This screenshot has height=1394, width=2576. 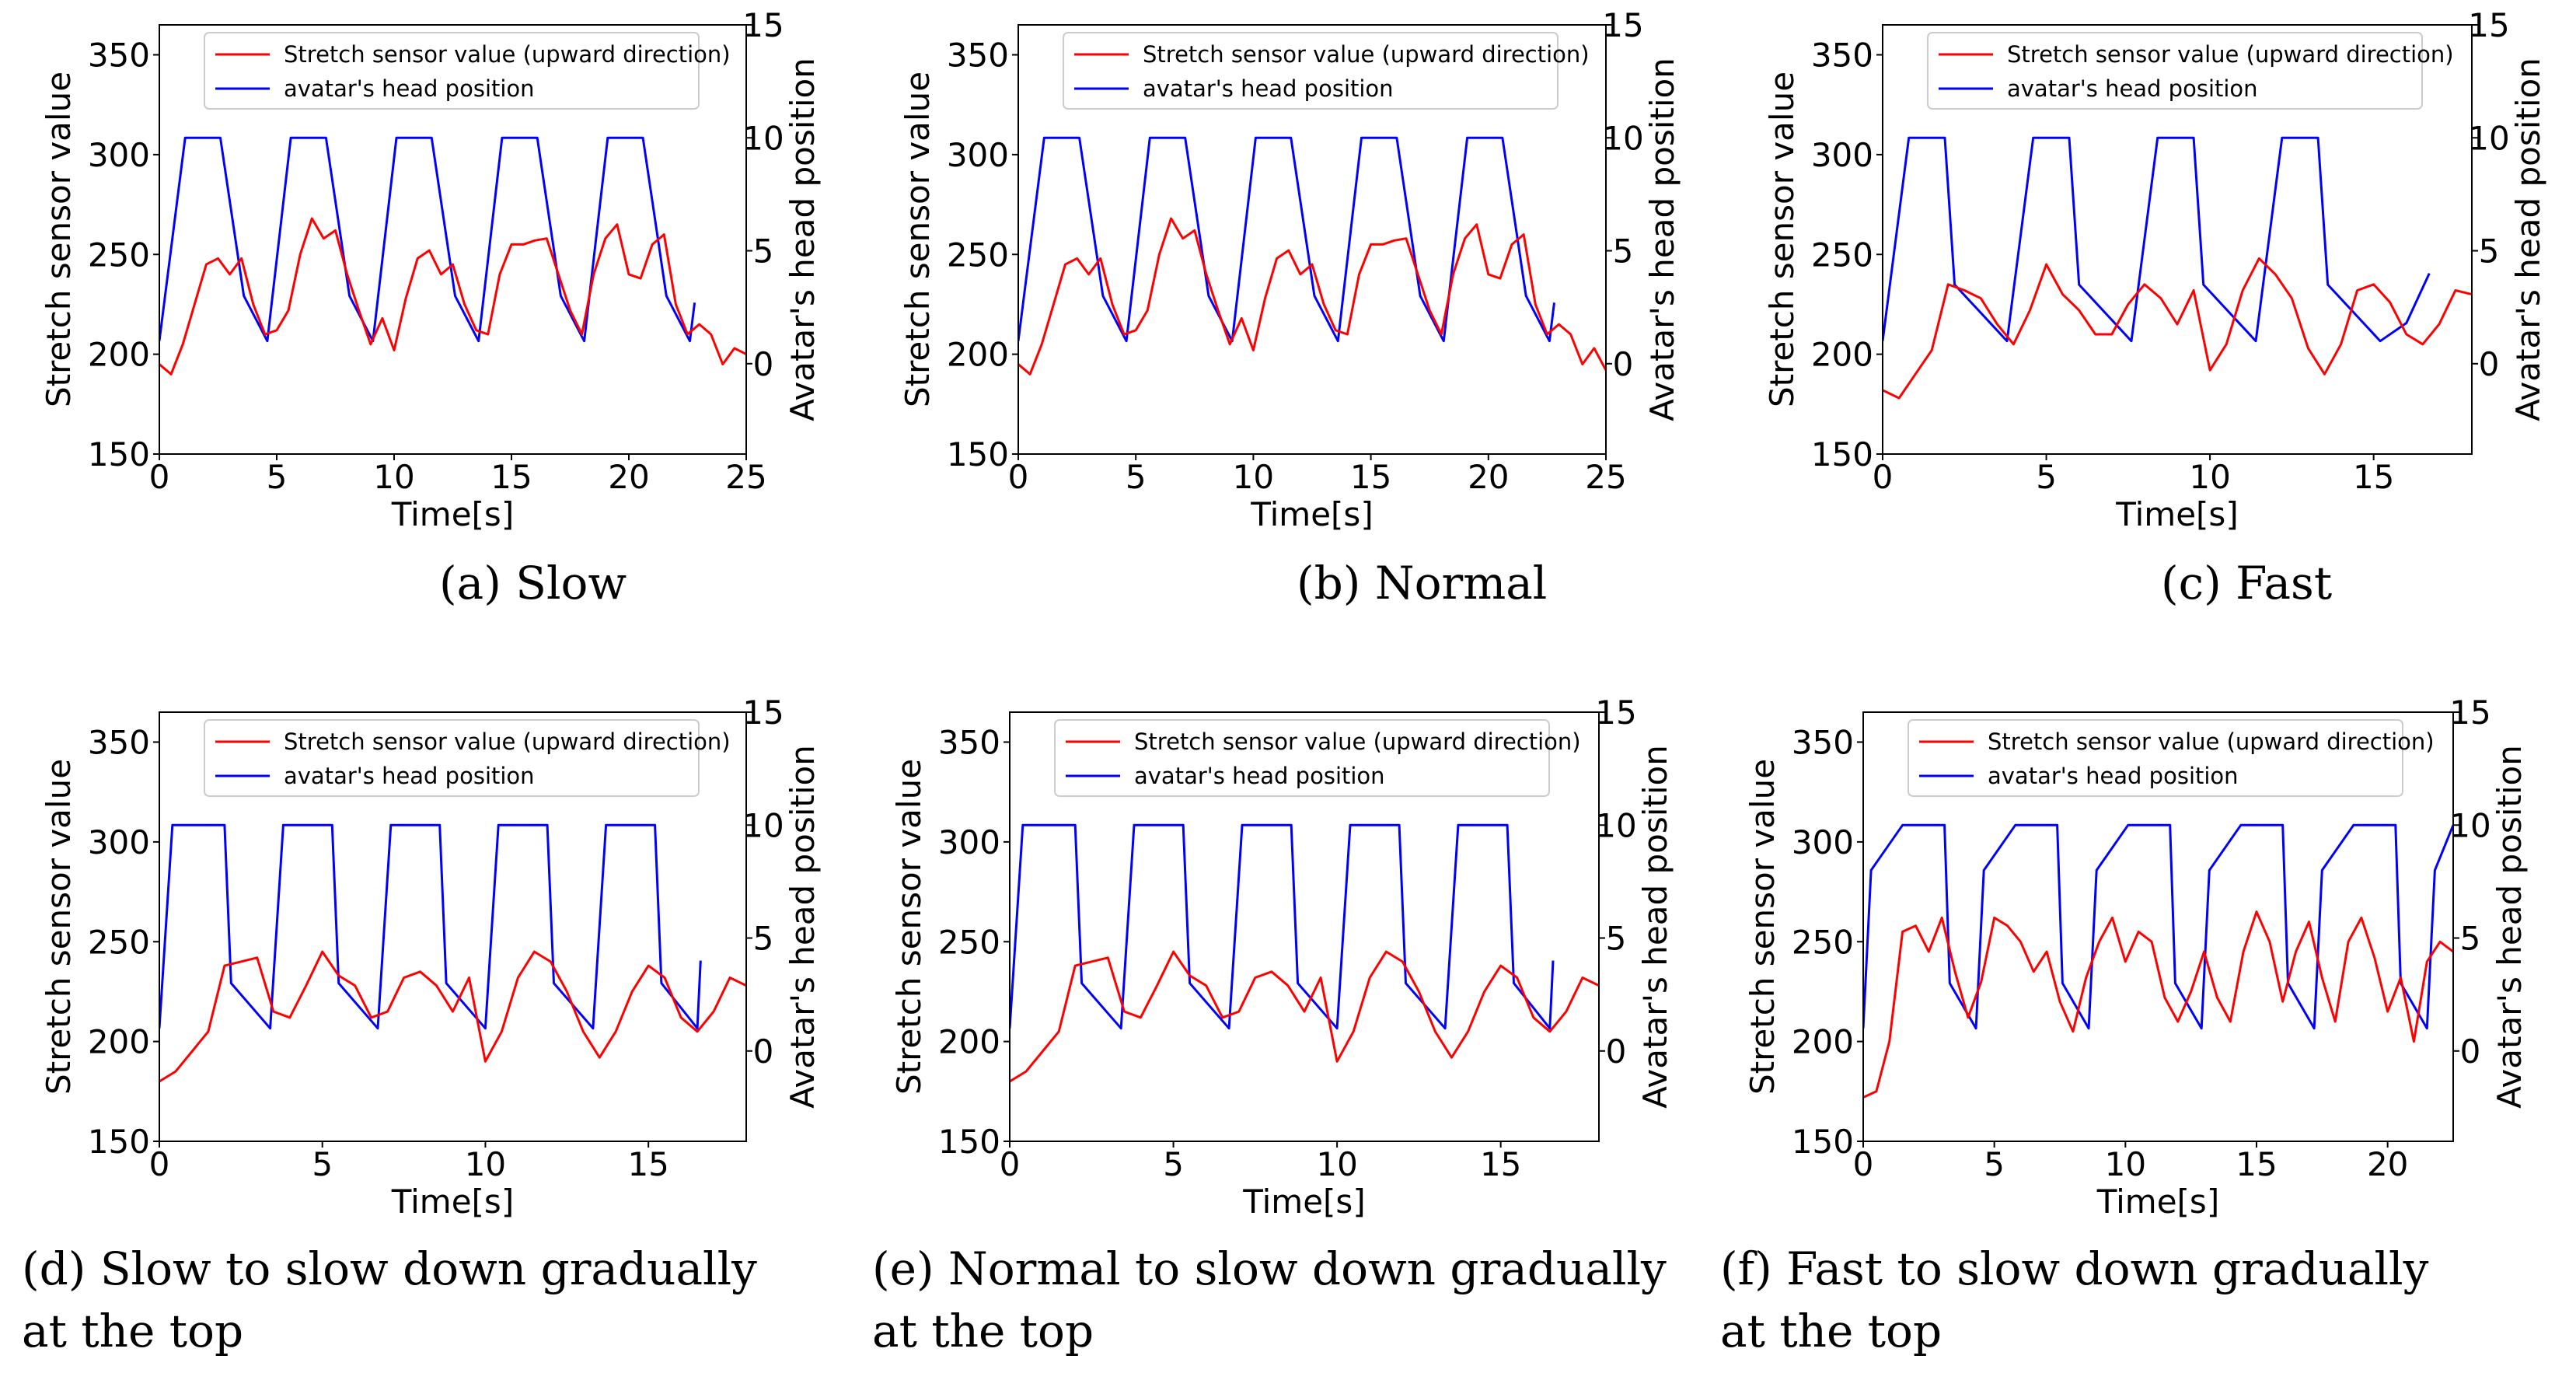 I want to click on x-tick-label: 15, so click(x=1371, y=477).